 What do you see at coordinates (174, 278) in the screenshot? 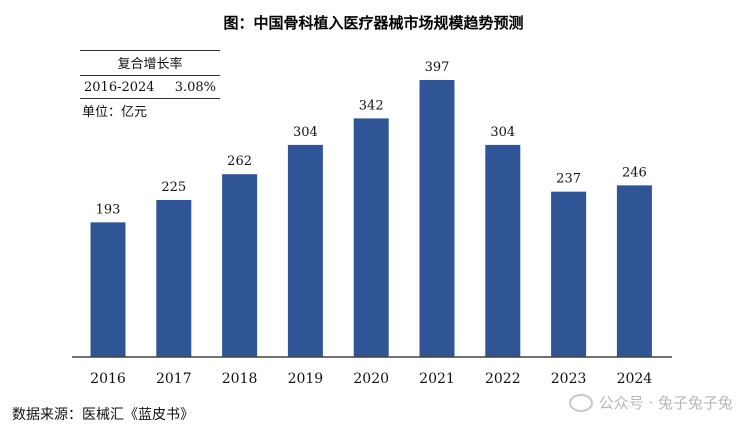
I see `bar-2017` at bounding box center [174, 278].